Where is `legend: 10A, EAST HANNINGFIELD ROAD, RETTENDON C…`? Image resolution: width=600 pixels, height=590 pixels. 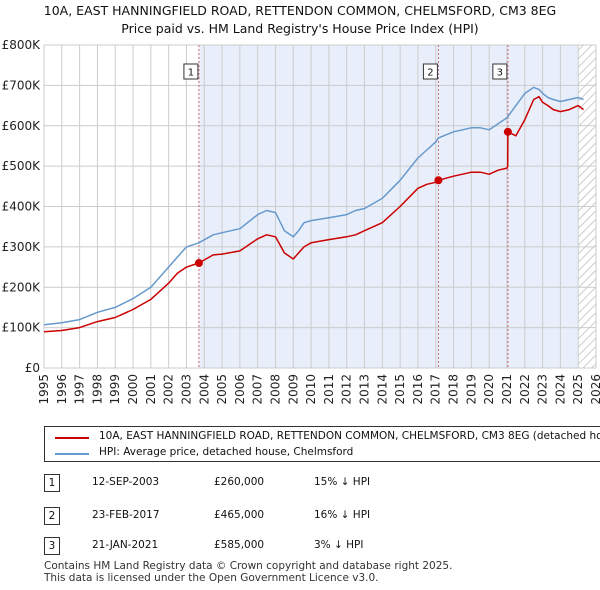
legend: 10A, EAST HANNINGFIELD ROAD, RETTENDON C… is located at coordinates (322, 444).